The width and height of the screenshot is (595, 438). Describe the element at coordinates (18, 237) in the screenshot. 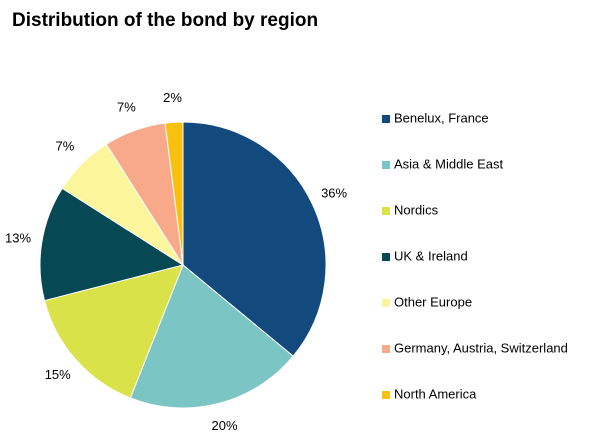

I see `data-label: 13%` at that location.